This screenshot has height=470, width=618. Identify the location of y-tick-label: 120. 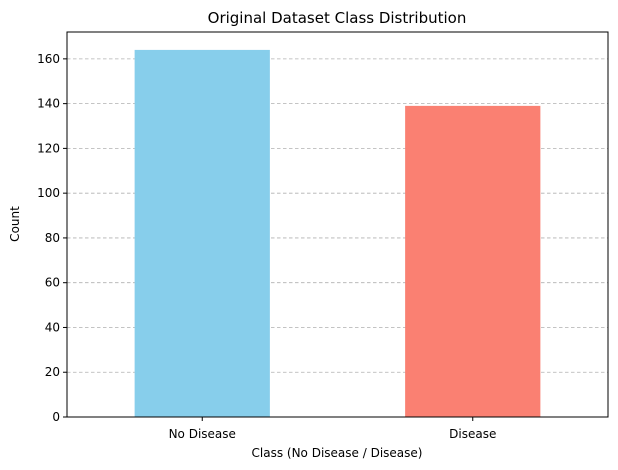
(48, 148).